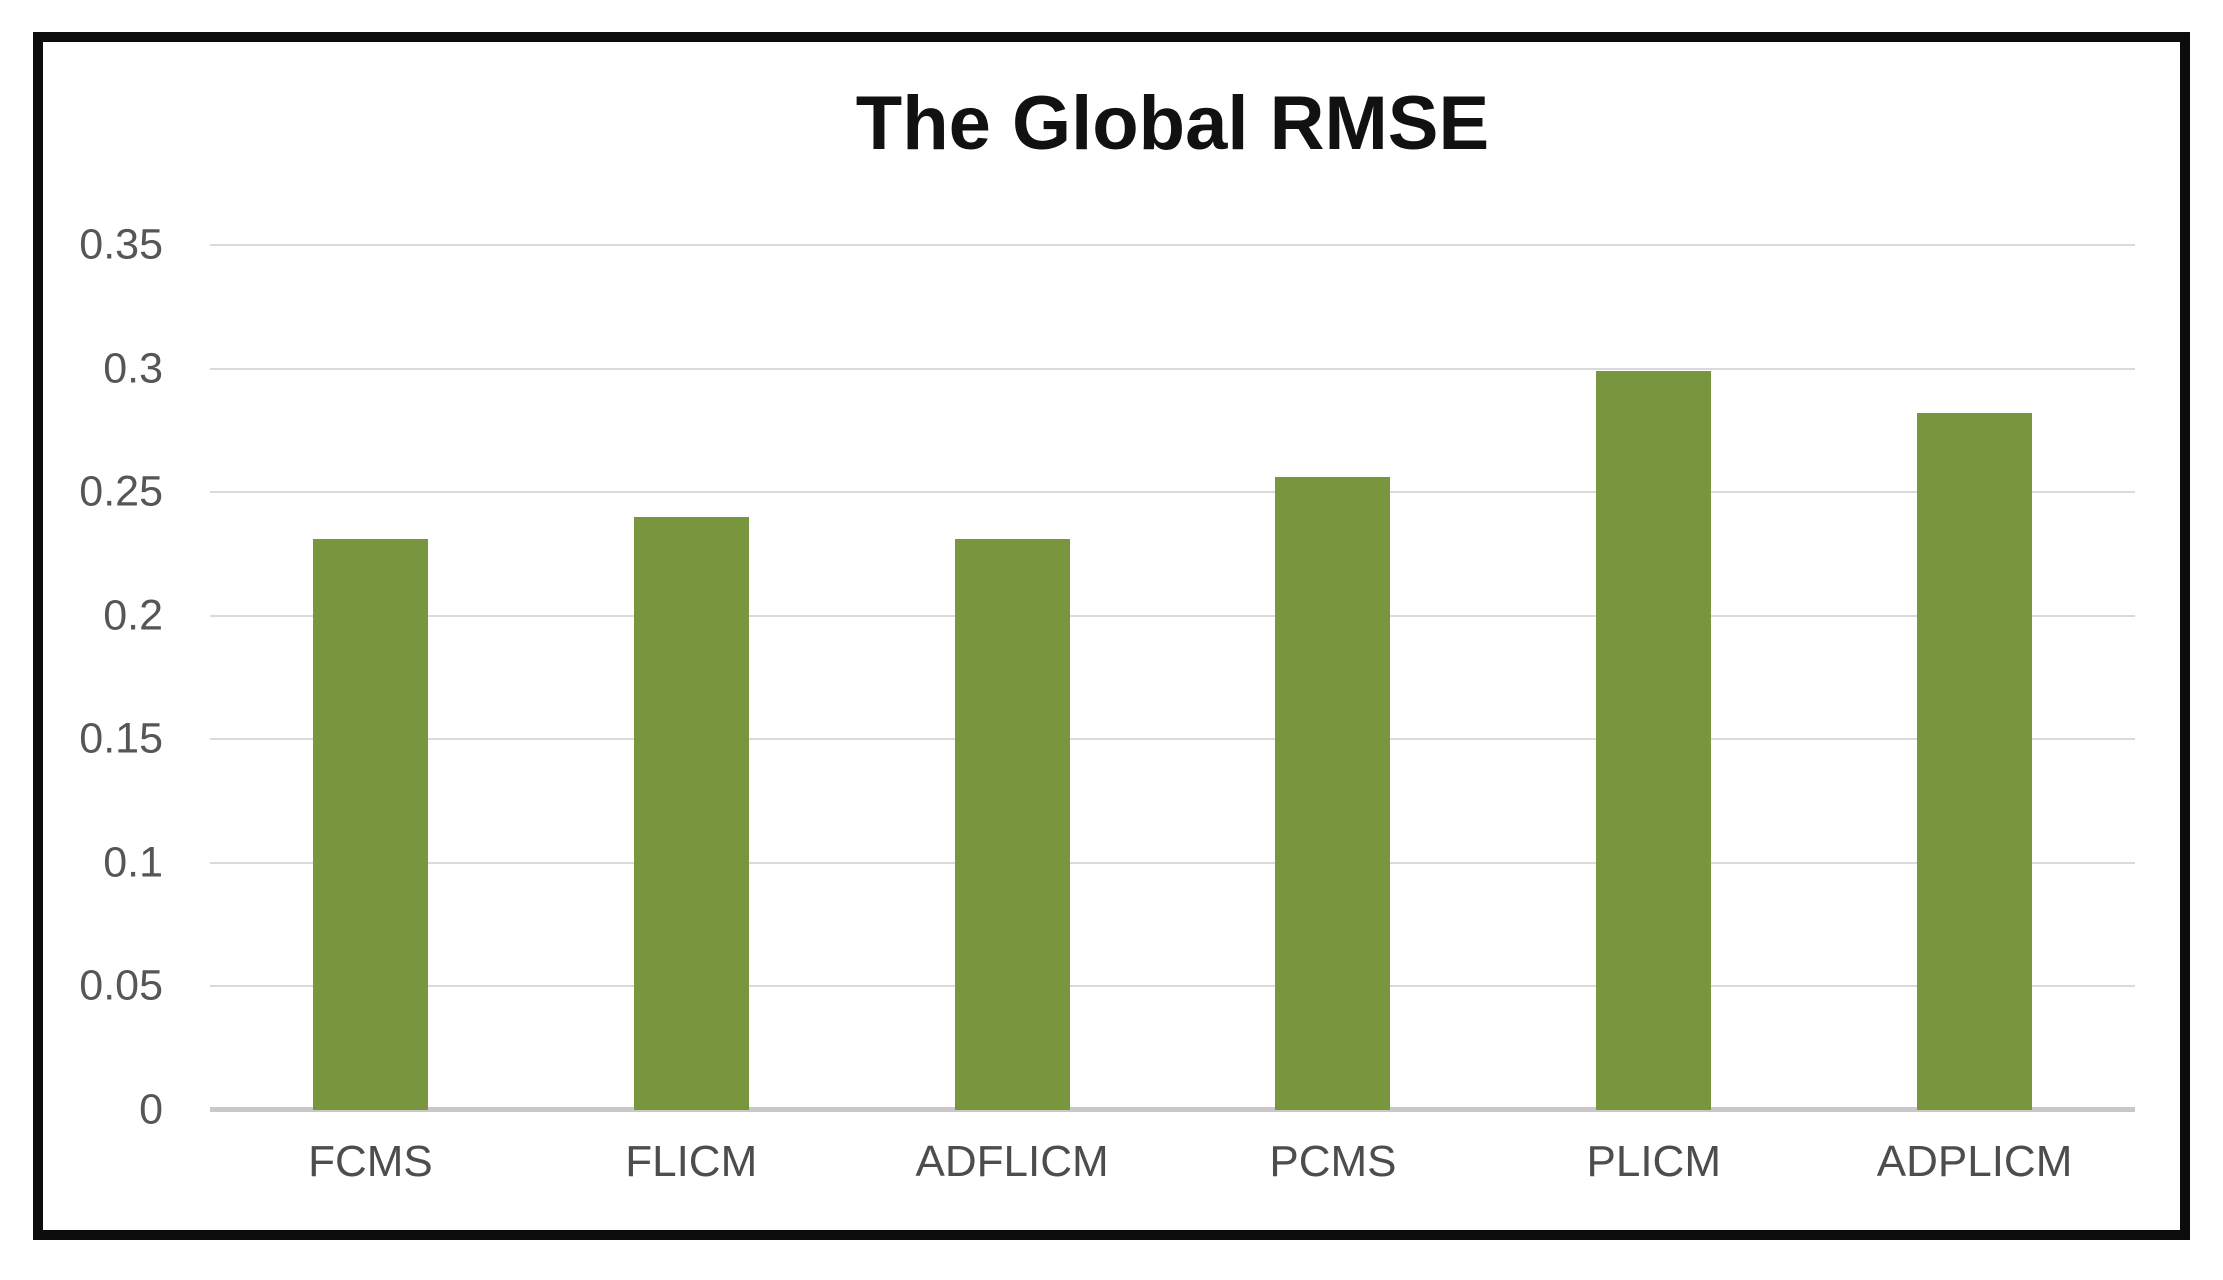 The height and width of the screenshot is (1280, 2223). Describe the element at coordinates (121, 985) in the screenshot. I see `y-tick-label: 0.05` at that location.